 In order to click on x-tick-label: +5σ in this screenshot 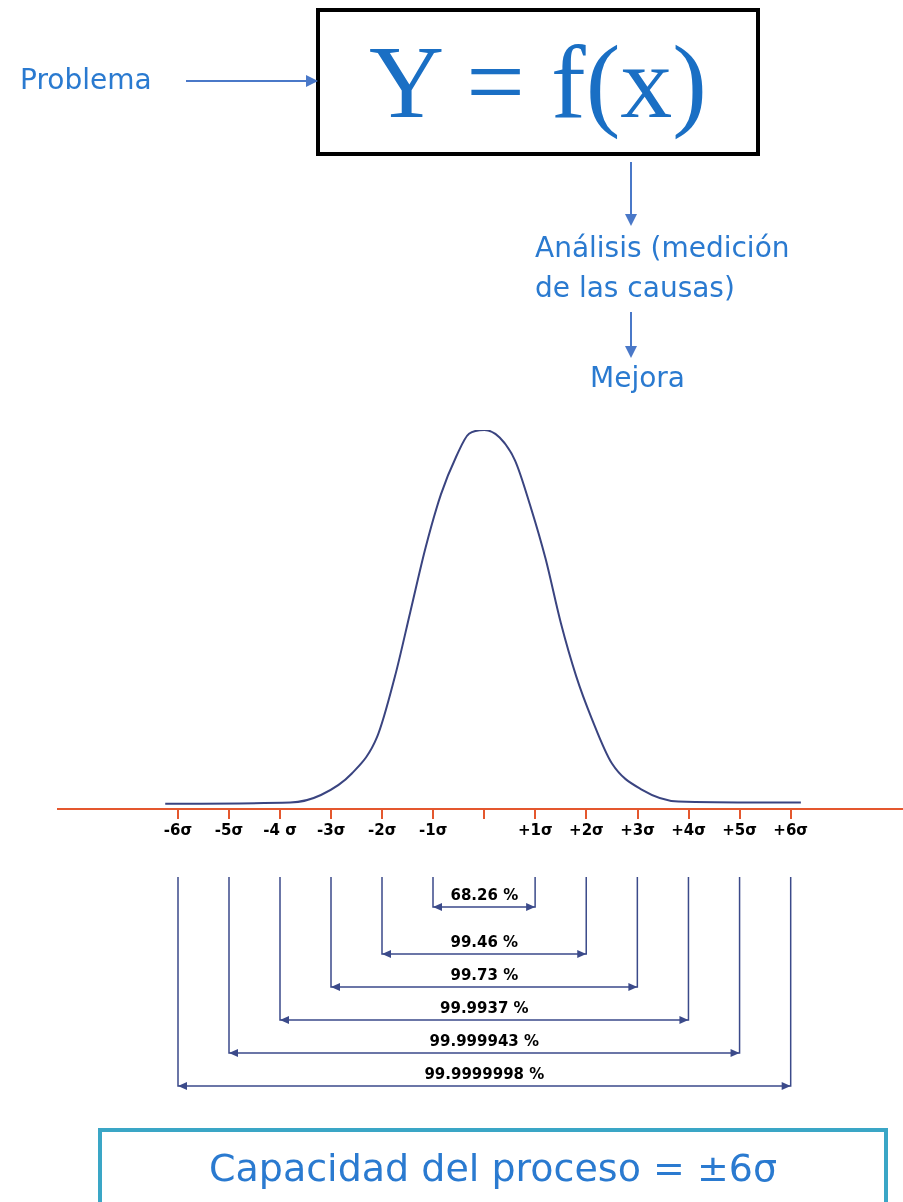, I will do `click(739, 829)`.